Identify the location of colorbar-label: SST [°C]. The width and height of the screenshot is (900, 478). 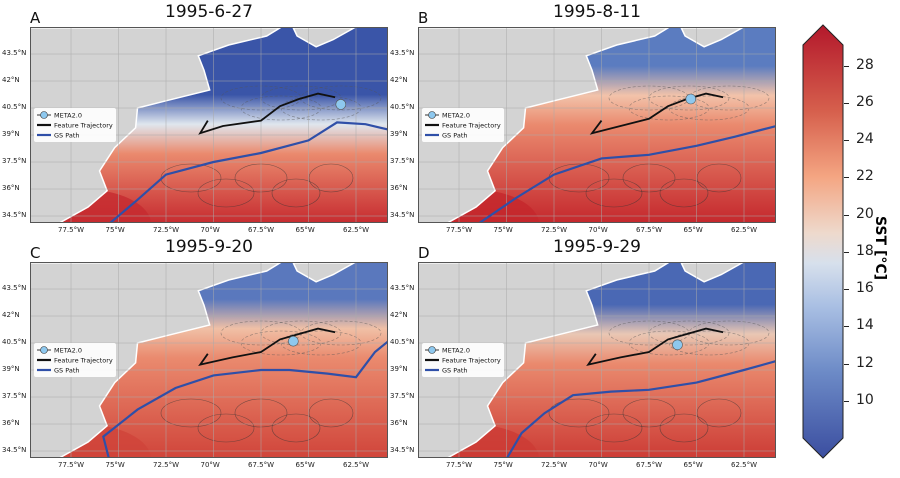
(880, 248).